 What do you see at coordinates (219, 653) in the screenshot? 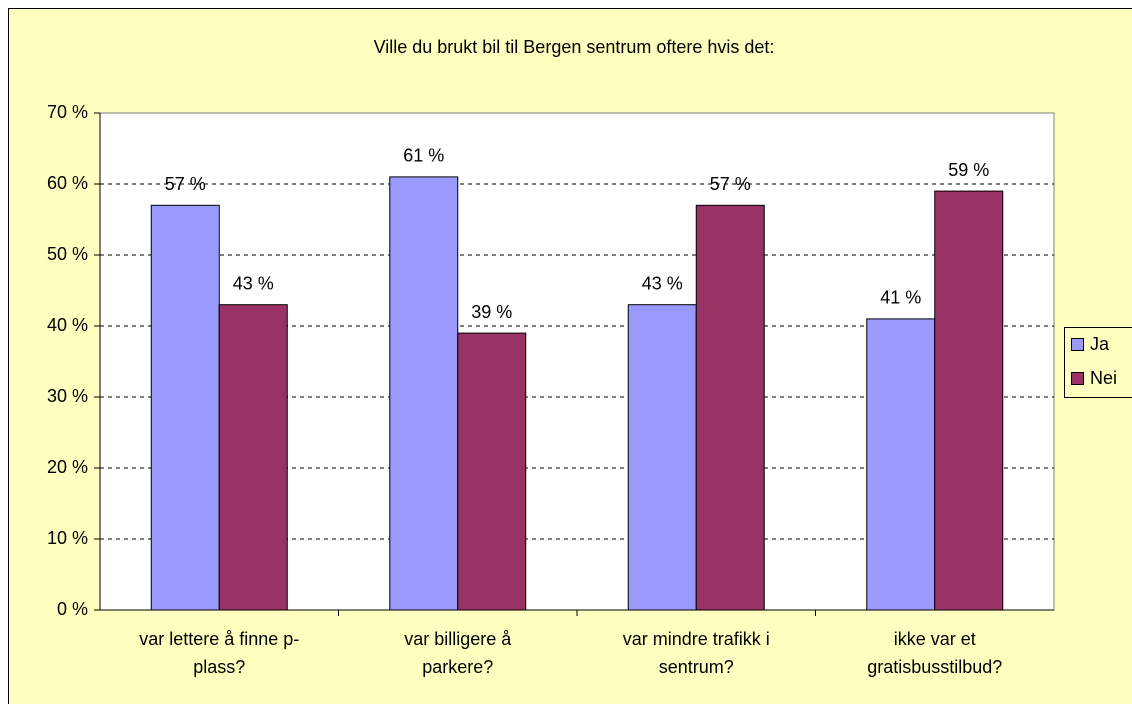
I see `x-tick-label: var lettere å finne p-plass?` at bounding box center [219, 653].